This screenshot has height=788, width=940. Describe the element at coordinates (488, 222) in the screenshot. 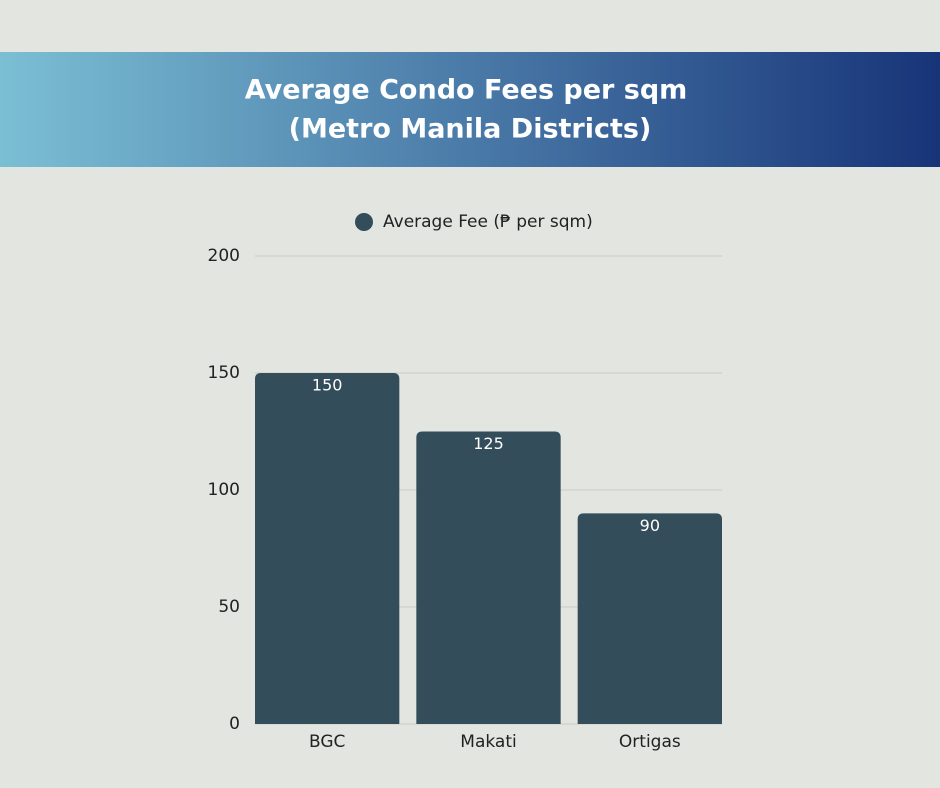

I see `legend-label: Average Fee (₱ per sqm)` at that location.